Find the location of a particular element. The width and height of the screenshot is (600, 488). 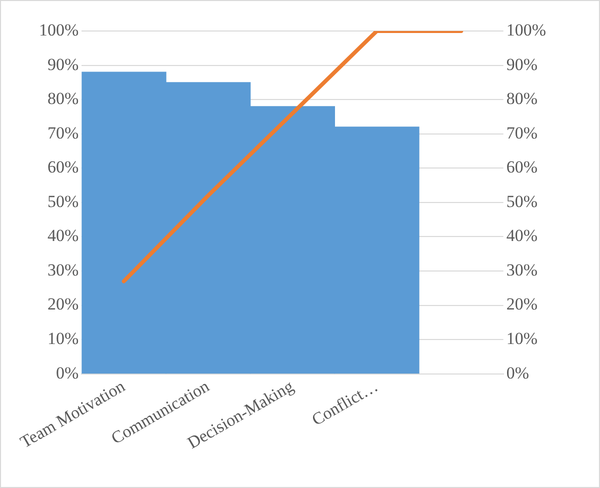

y2-tick-label: 80% is located at coordinates (522, 98).